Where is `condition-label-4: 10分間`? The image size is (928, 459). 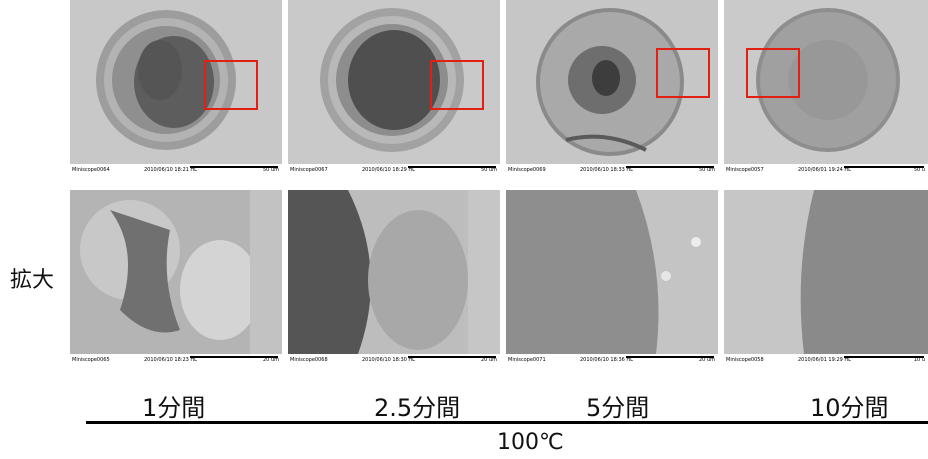 condition-label-4: 10分間 is located at coordinates (849, 408).